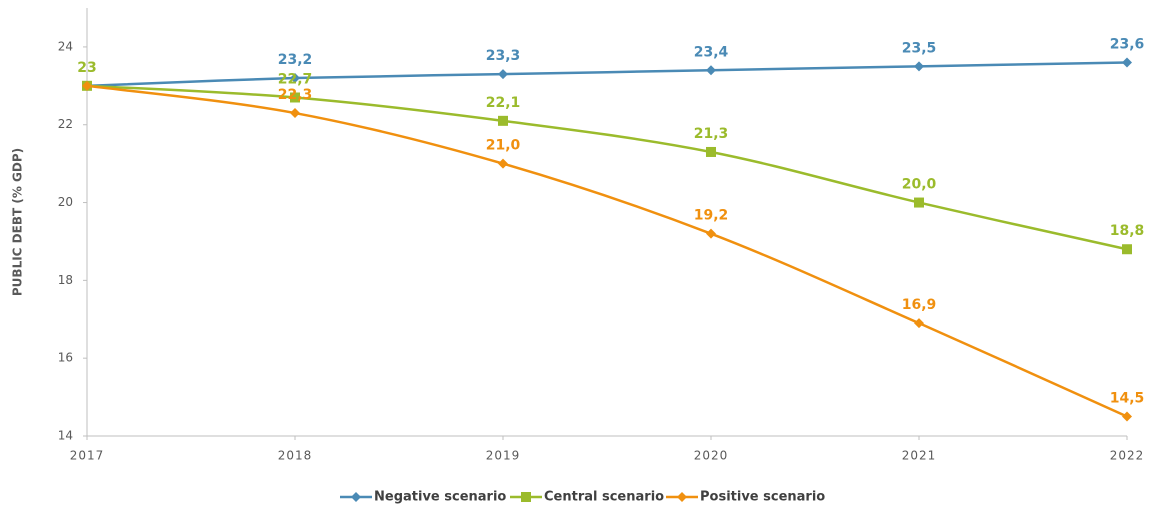  What do you see at coordinates (711, 456) in the screenshot?
I see `x-tick-label: 2020` at bounding box center [711, 456].